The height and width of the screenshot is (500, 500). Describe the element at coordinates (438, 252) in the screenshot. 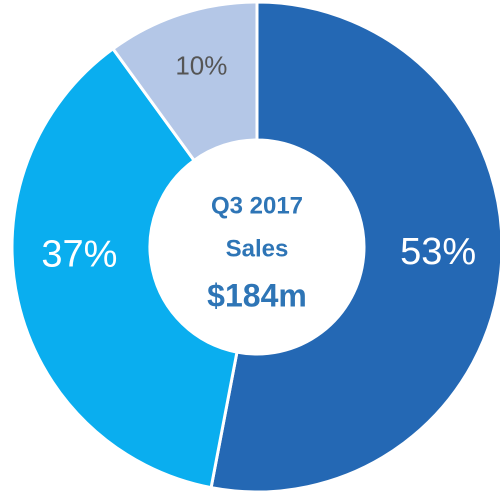

I see `slice-label: 53%` at that location.